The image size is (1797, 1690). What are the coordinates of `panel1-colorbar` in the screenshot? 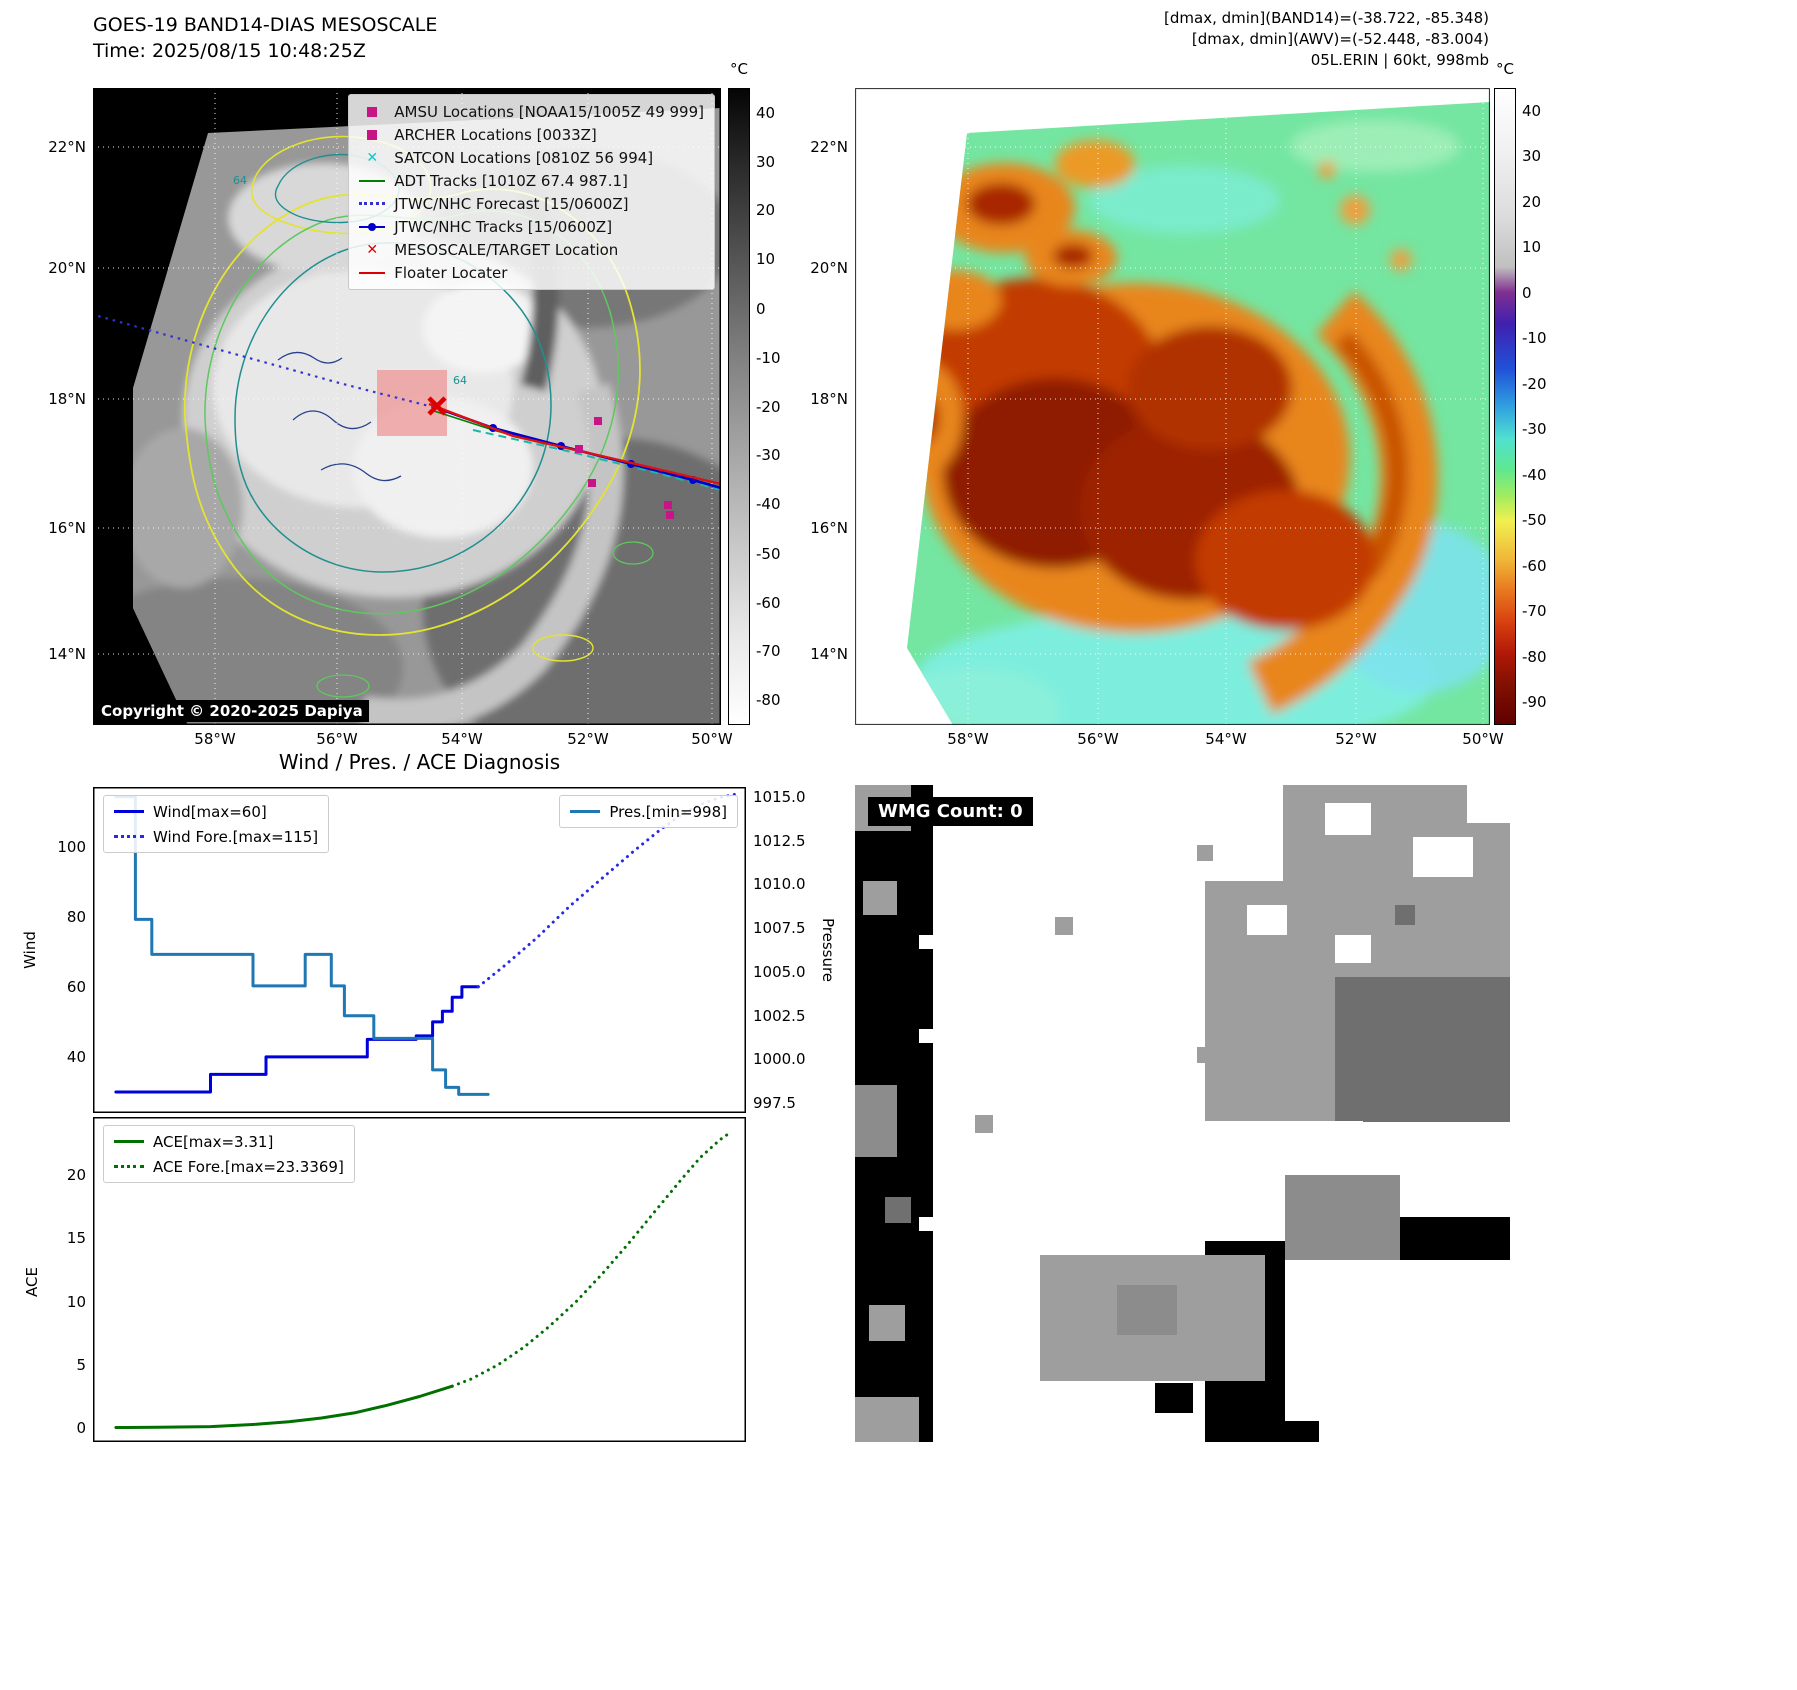 It's located at (739, 406).